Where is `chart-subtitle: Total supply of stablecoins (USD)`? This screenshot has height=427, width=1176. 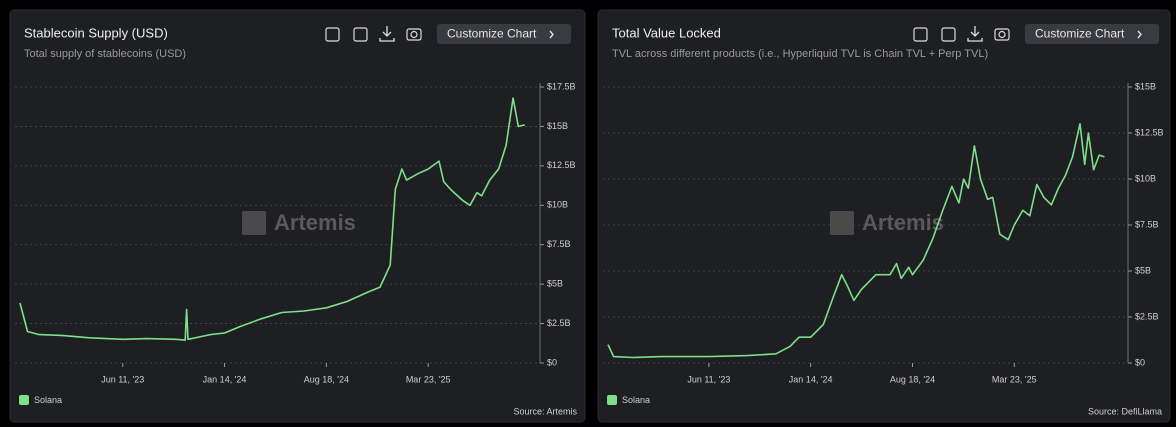
chart-subtitle: Total supply of stablecoins (USD) is located at coordinates (105, 54).